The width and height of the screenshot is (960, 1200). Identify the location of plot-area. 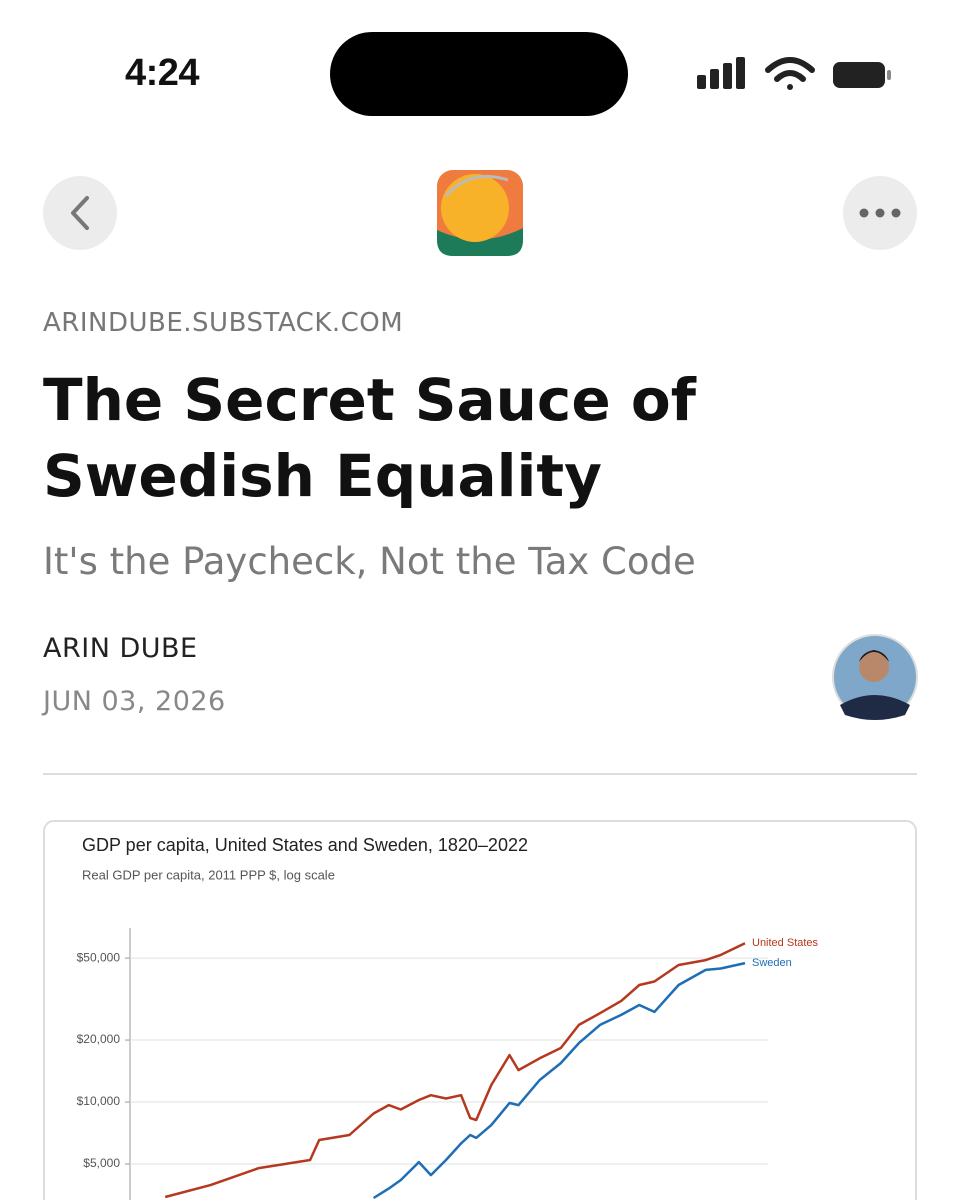
(449, 1071).